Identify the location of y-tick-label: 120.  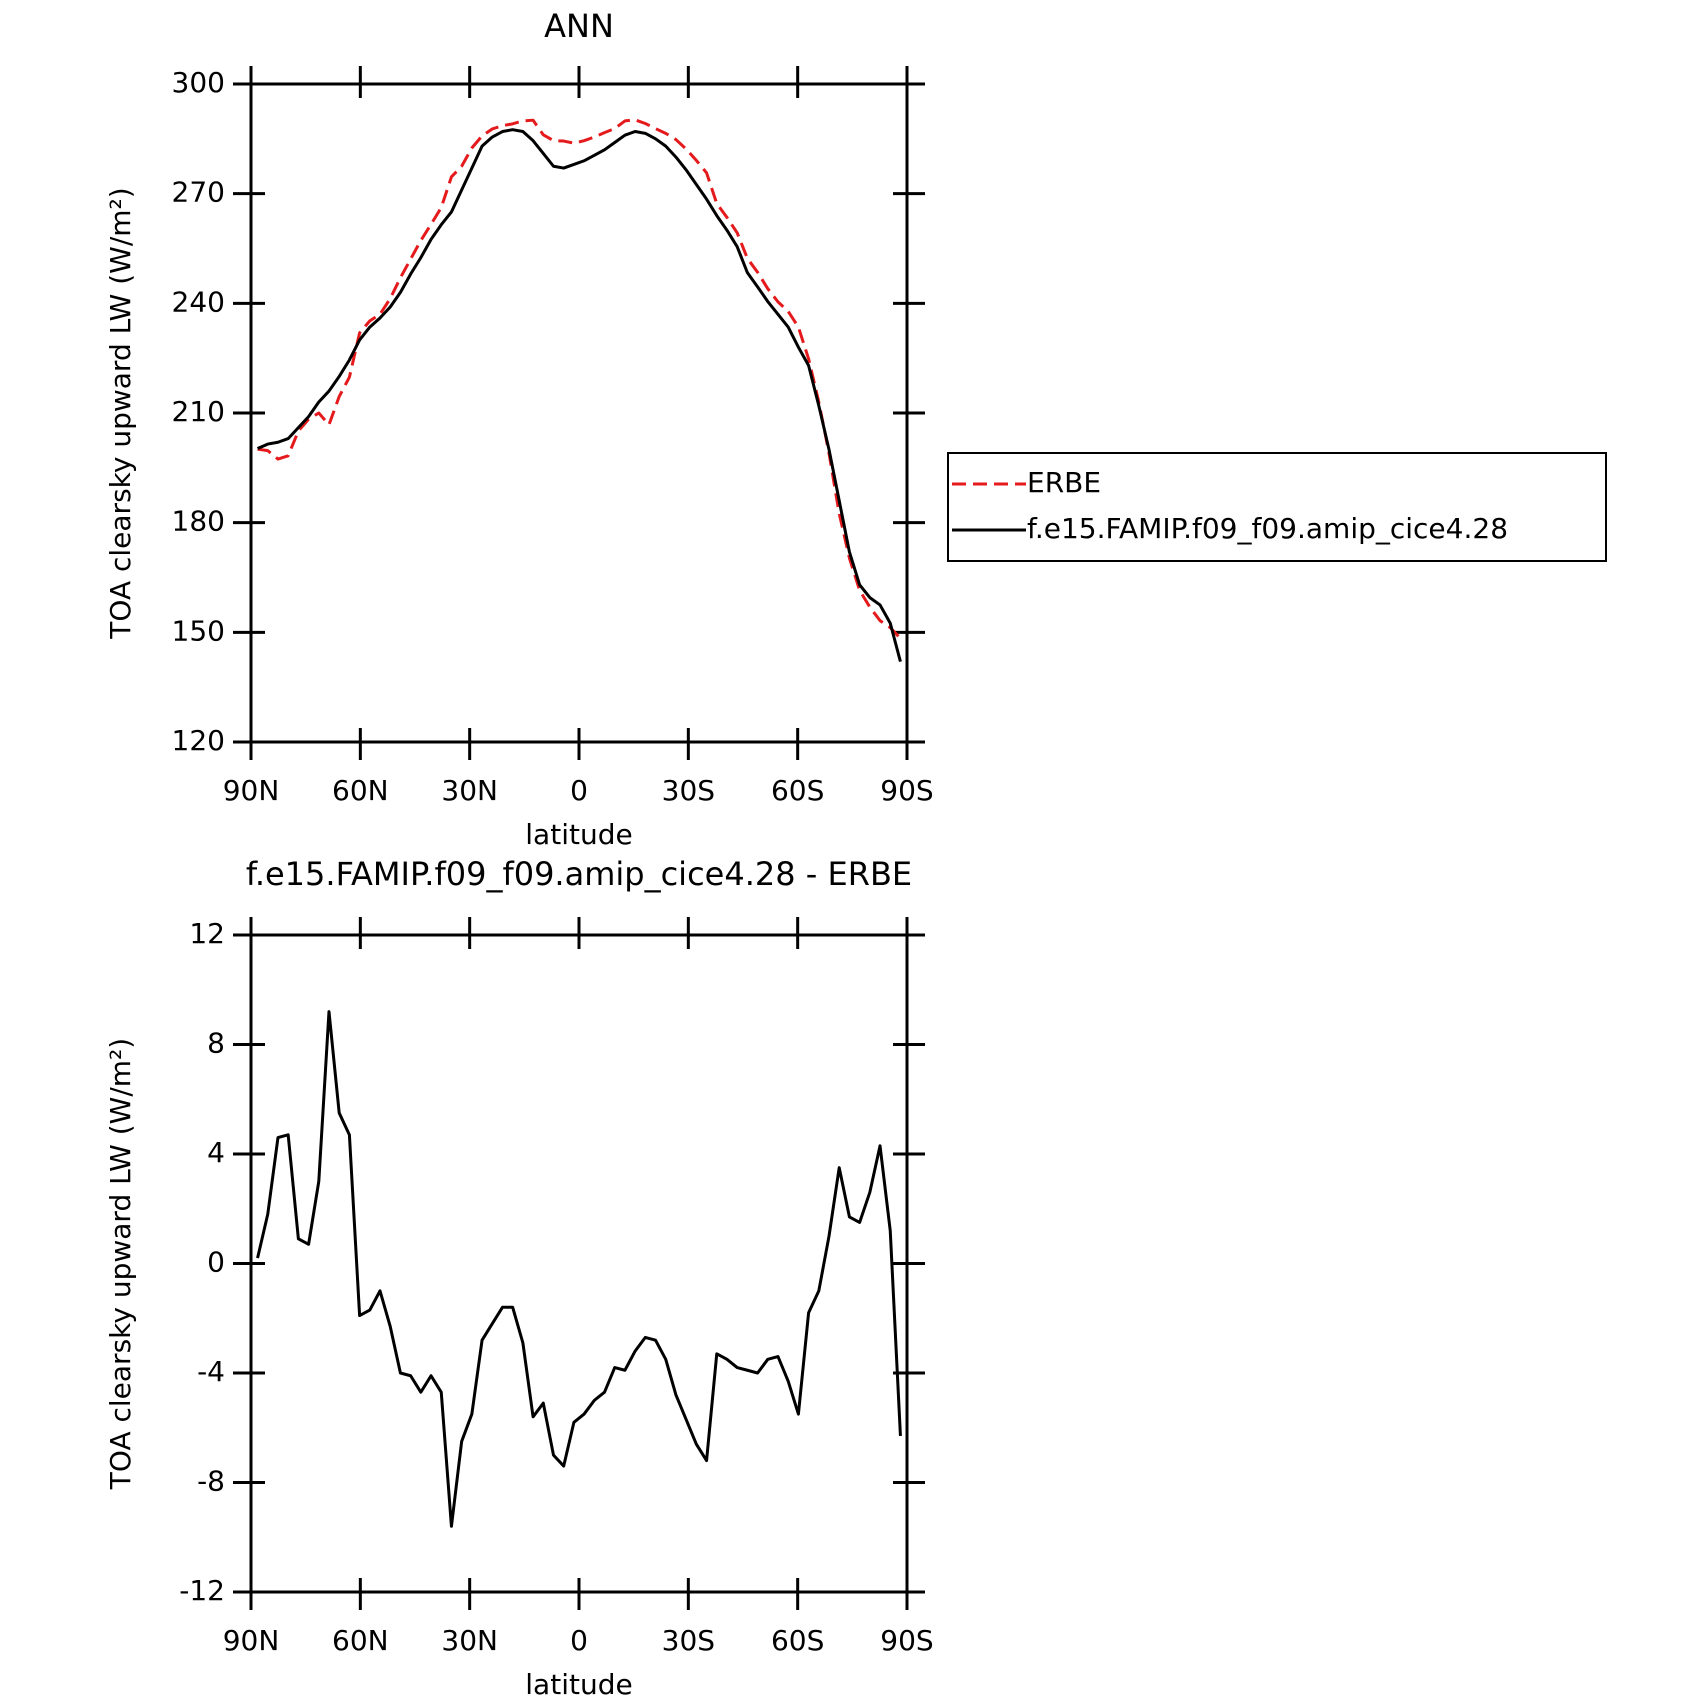
(198, 740).